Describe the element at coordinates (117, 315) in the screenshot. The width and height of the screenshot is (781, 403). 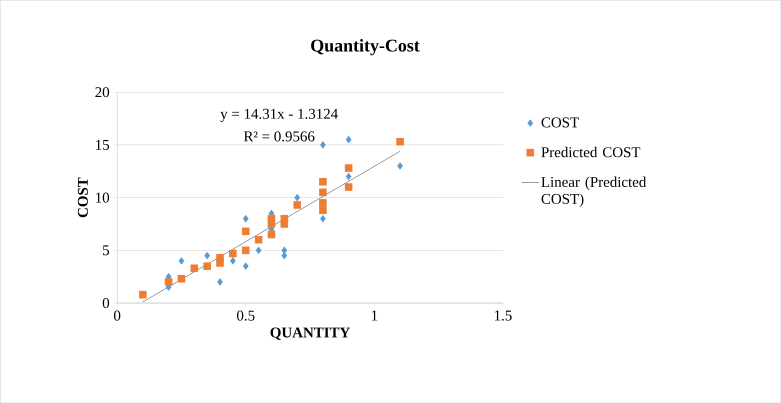
I see `x-tick-label: 0` at that location.